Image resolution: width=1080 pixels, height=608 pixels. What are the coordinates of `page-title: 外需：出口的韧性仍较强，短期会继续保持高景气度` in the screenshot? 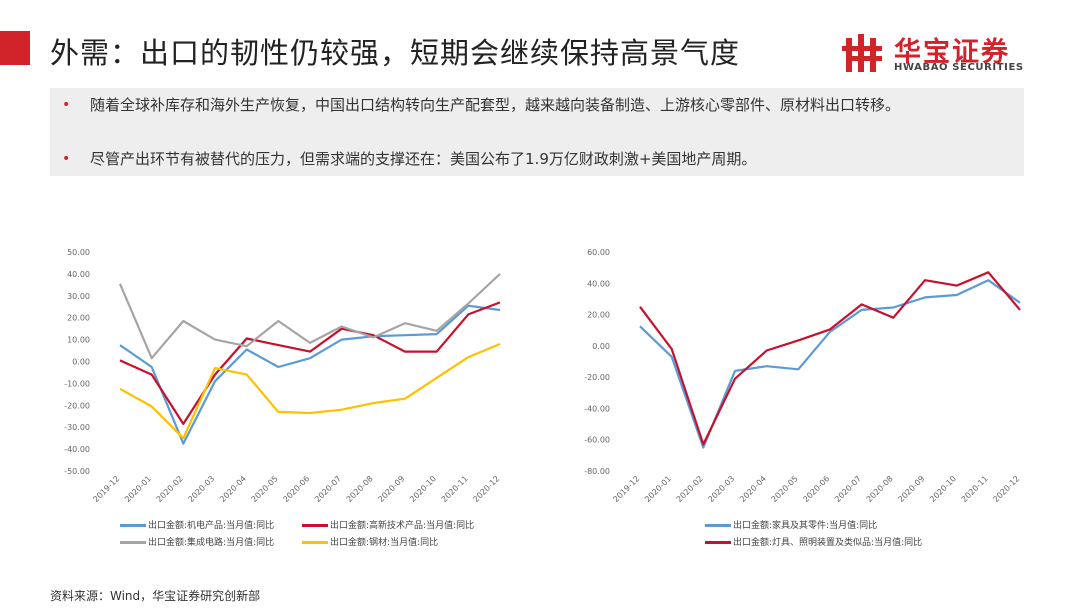 It's located at (395, 53).